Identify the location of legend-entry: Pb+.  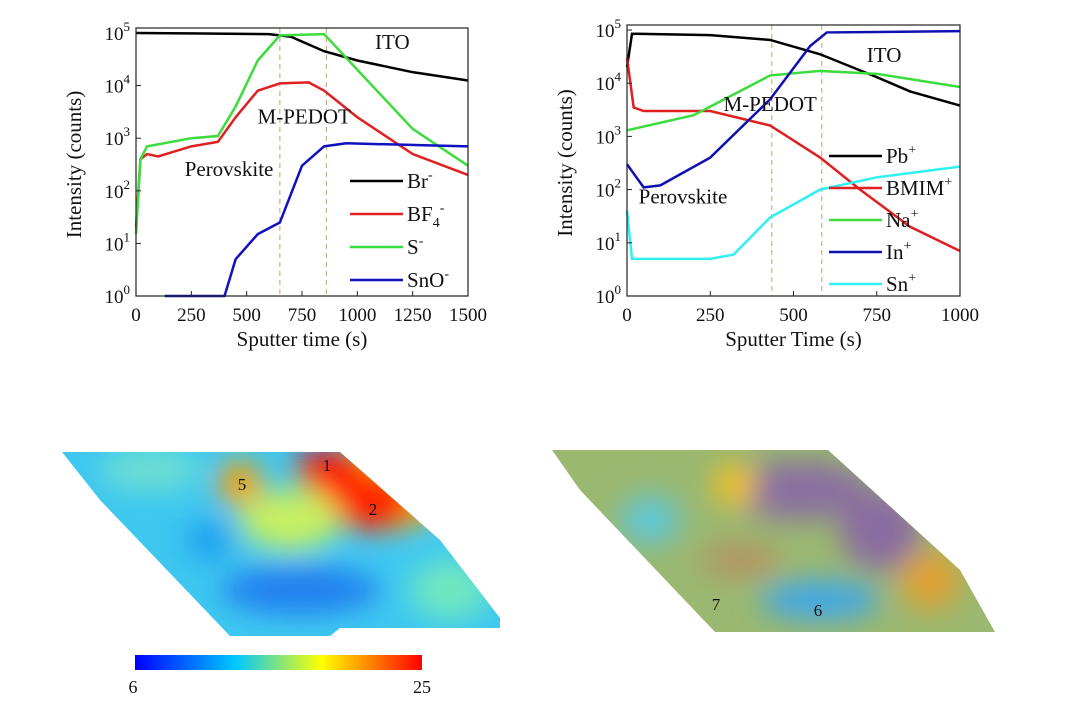
(901, 155).